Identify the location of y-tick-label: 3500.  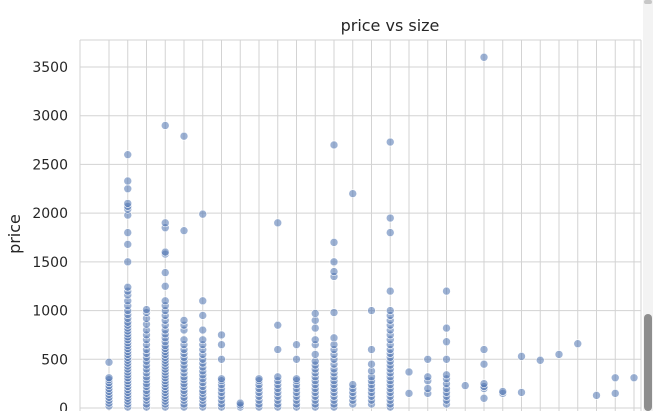
(50, 68).